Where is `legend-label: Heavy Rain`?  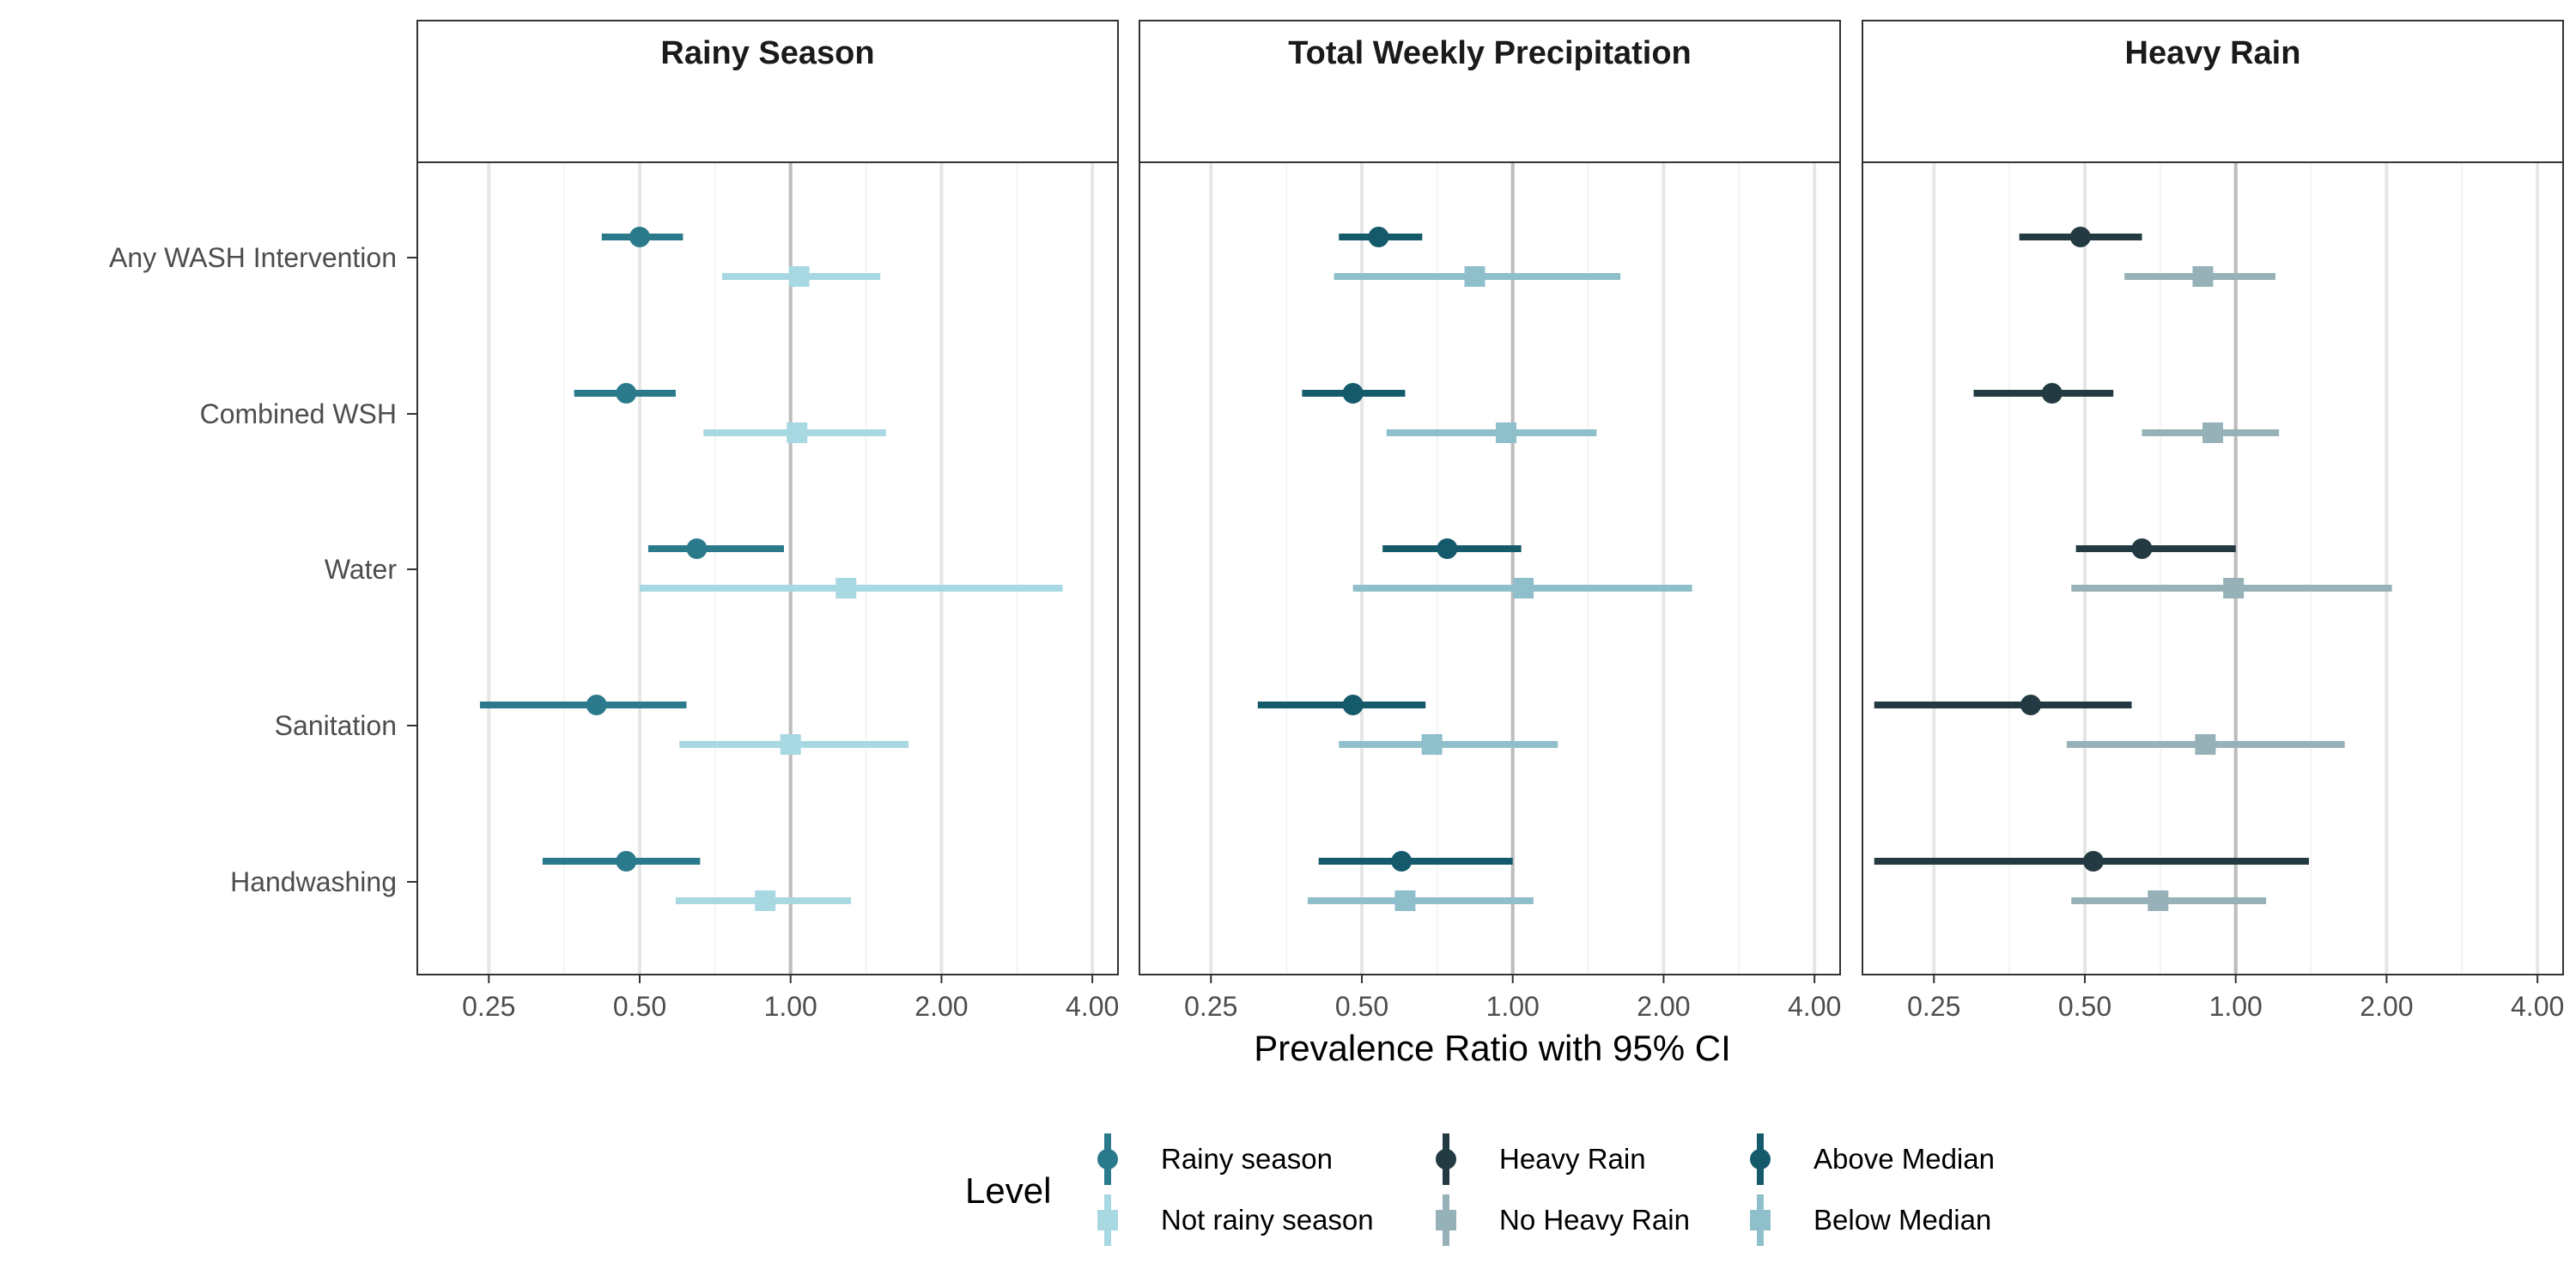
legend-label: Heavy Rain is located at coordinates (1572, 1159).